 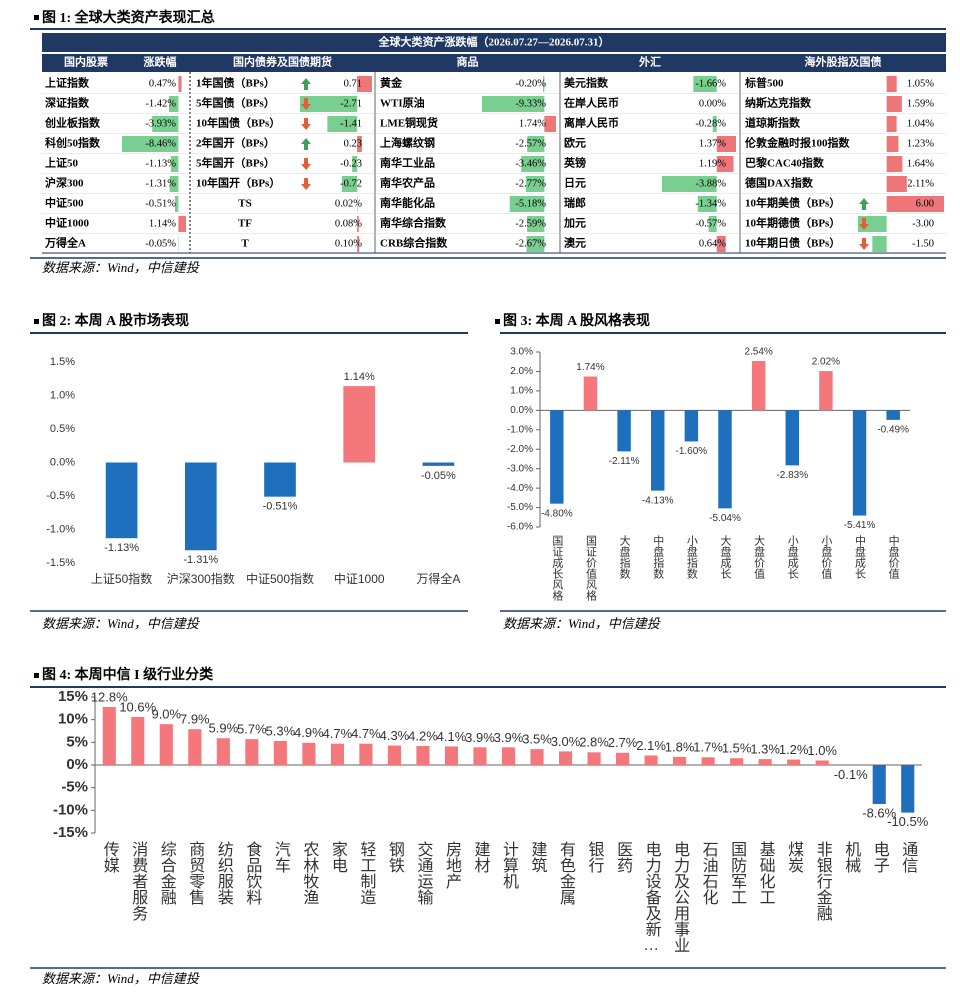 What do you see at coordinates (160, 103) in the screenshot?
I see `row-value: -1.42%` at bounding box center [160, 103].